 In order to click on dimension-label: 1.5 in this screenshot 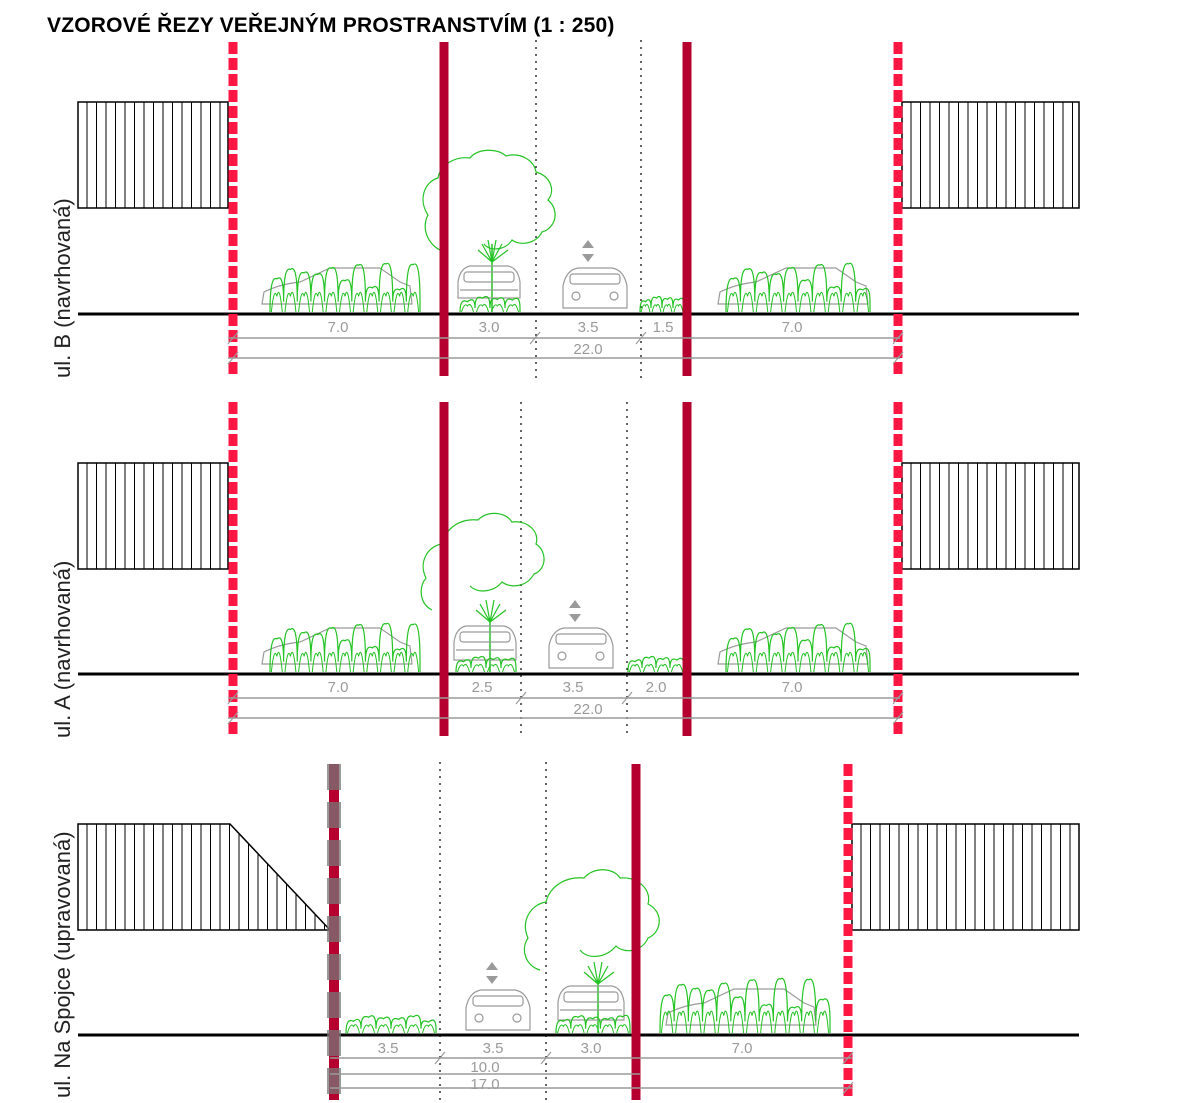, I will do `click(663, 327)`.